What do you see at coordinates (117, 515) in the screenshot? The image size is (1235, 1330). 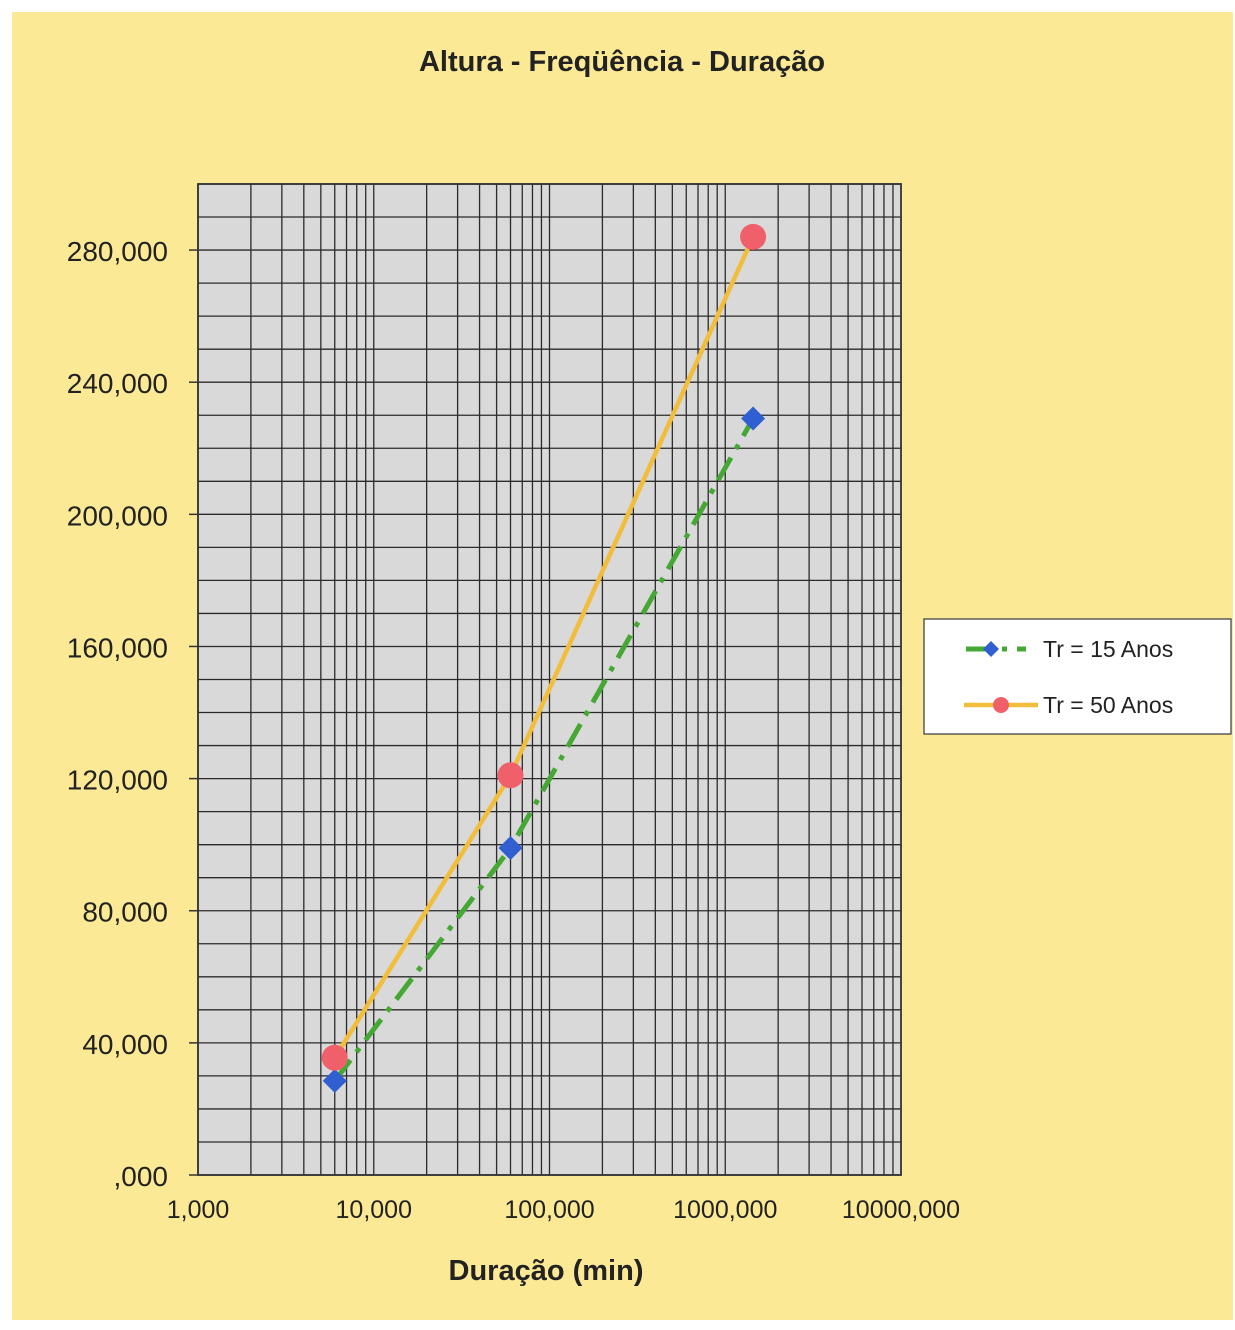 I see `y-tick-label: 200,000` at bounding box center [117, 515].